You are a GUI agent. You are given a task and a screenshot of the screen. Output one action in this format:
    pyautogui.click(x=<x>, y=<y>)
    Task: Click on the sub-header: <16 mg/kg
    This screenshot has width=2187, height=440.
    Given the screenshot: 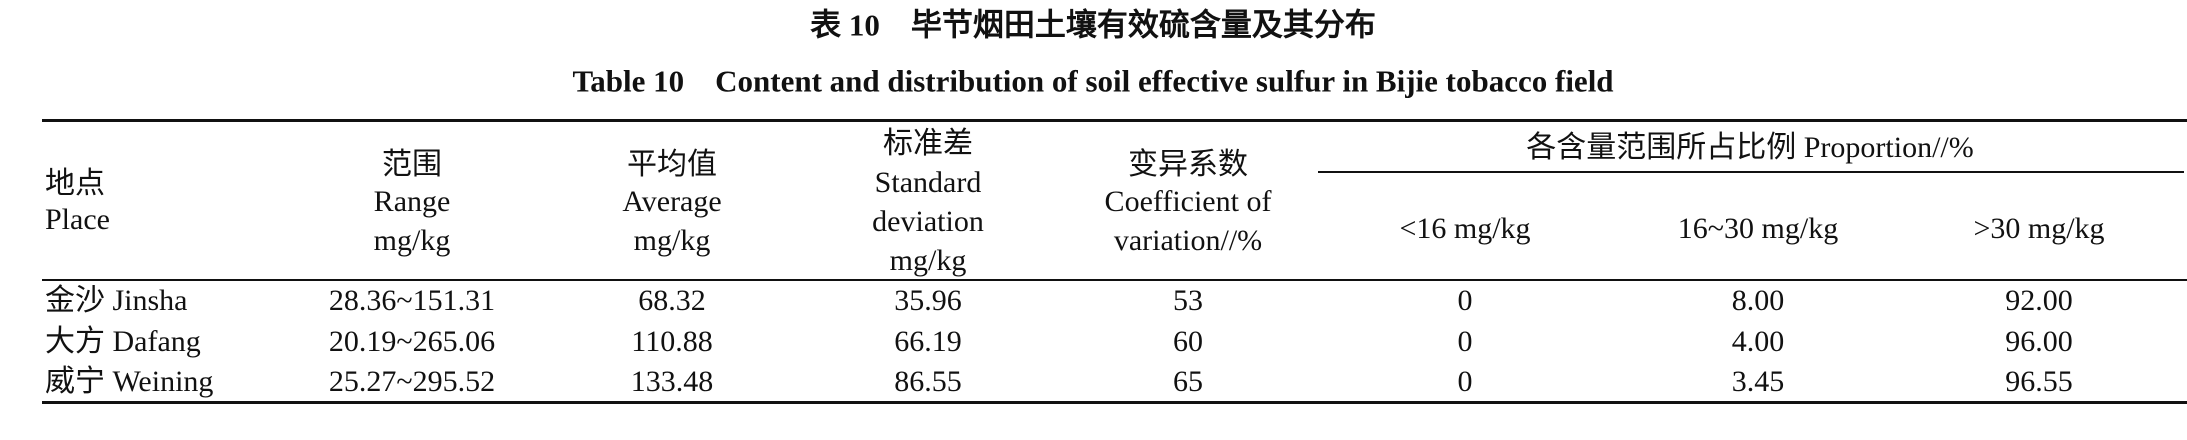 What is the action you would take?
    pyautogui.click(x=1465, y=228)
    